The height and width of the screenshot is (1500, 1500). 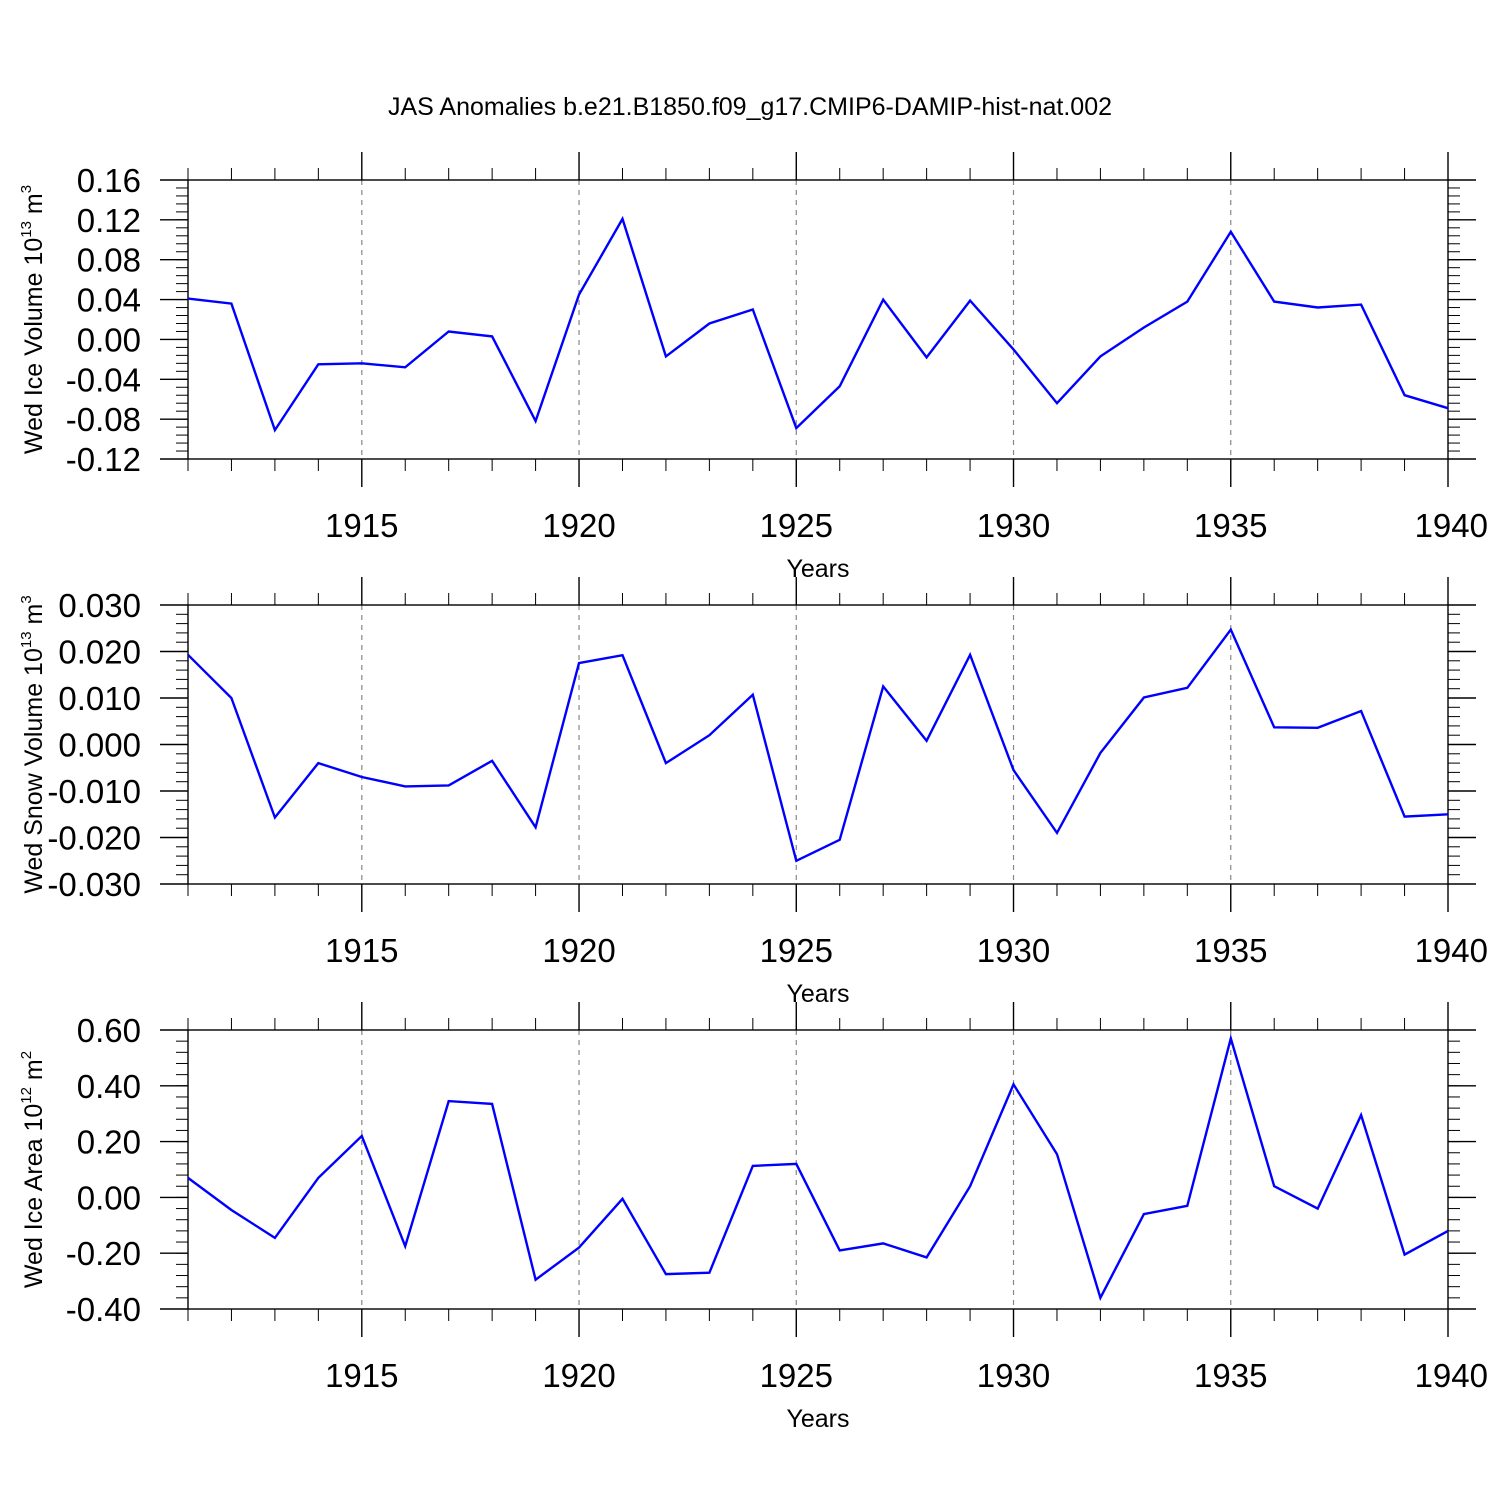 What do you see at coordinates (26, 639) in the screenshot?
I see `y-axis-title-exponent: 13` at bounding box center [26, 639].